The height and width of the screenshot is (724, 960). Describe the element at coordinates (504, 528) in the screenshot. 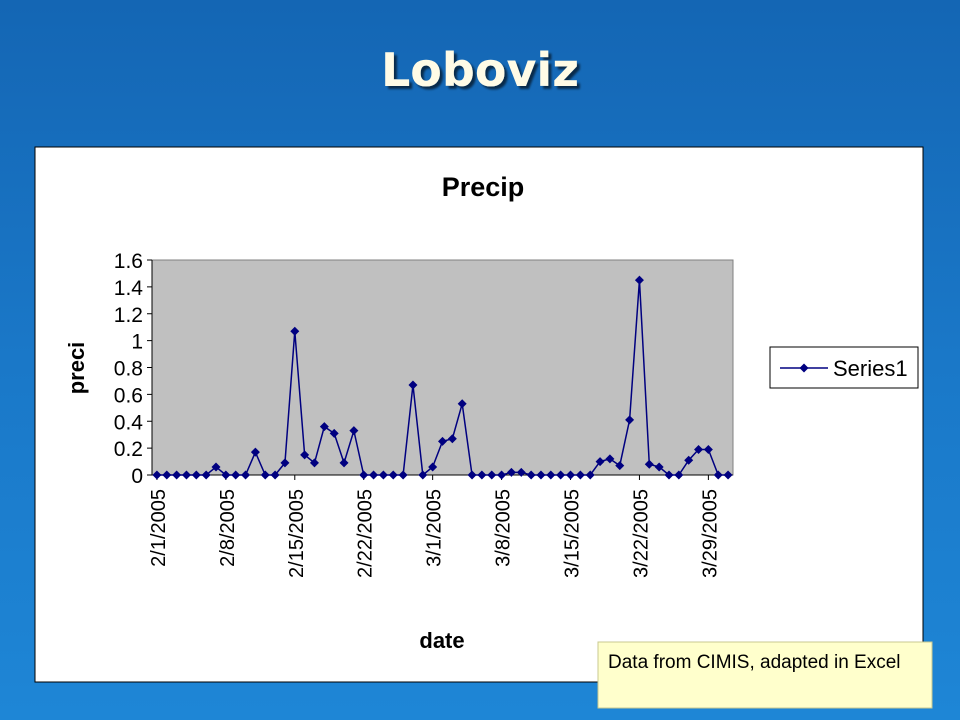

I see `x-tick-label: 3/8/2005` at that location.